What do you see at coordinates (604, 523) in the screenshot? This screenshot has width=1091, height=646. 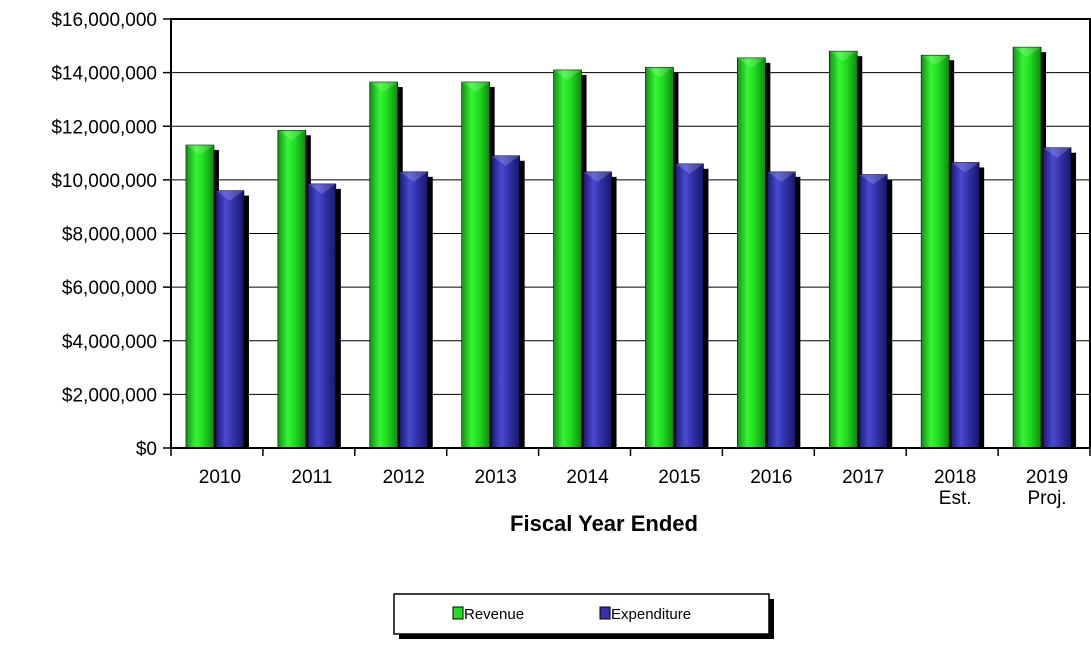 I see `x-axis-title: Fiscal Year Ended` at bounding box center [604, 523].